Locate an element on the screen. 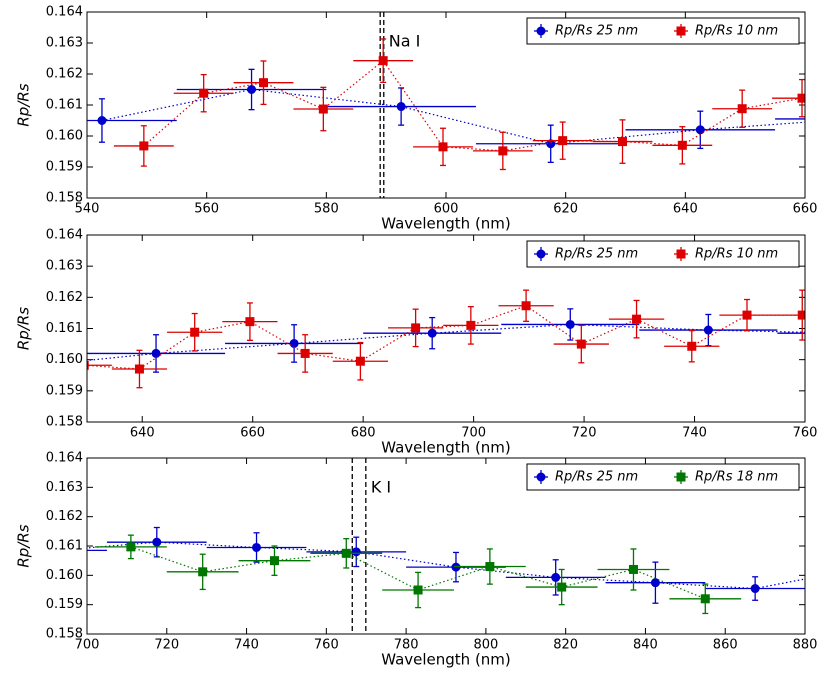 Image resolution: width=830 pixels, height=680 pixels. x-tick-label: 660 is located at coordinates (252, 433).